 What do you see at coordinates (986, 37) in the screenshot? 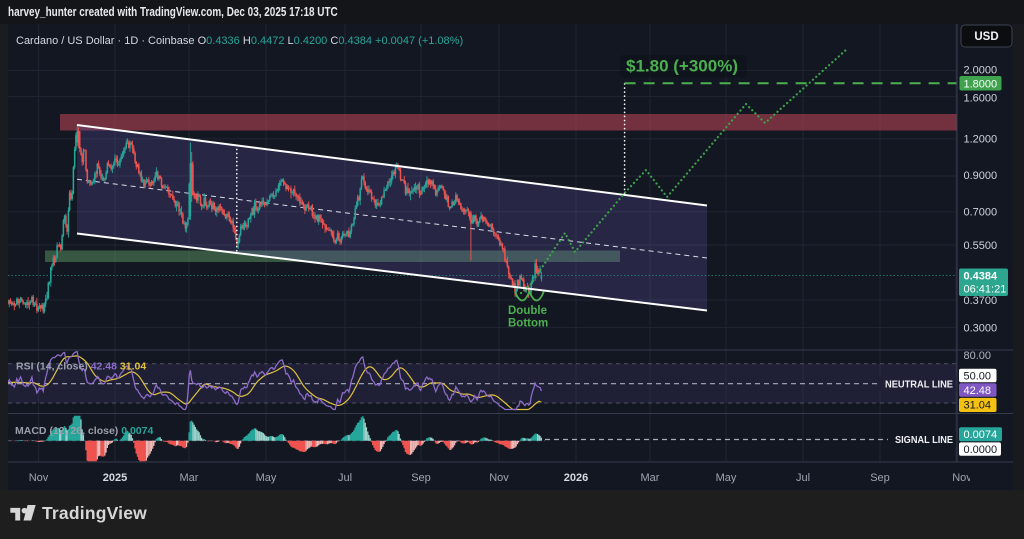
I see `svg-text: USD` at bounding box center [986, 37].